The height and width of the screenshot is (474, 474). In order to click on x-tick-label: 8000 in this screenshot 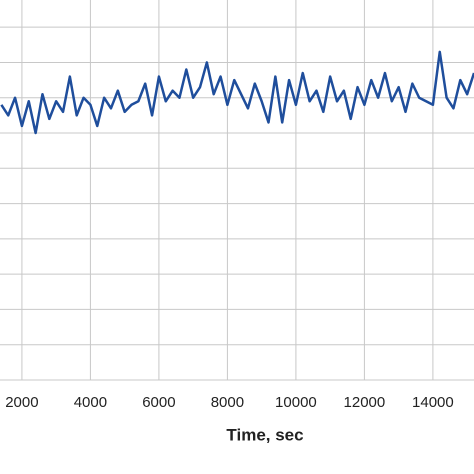, I will do `click(227, 402)`.